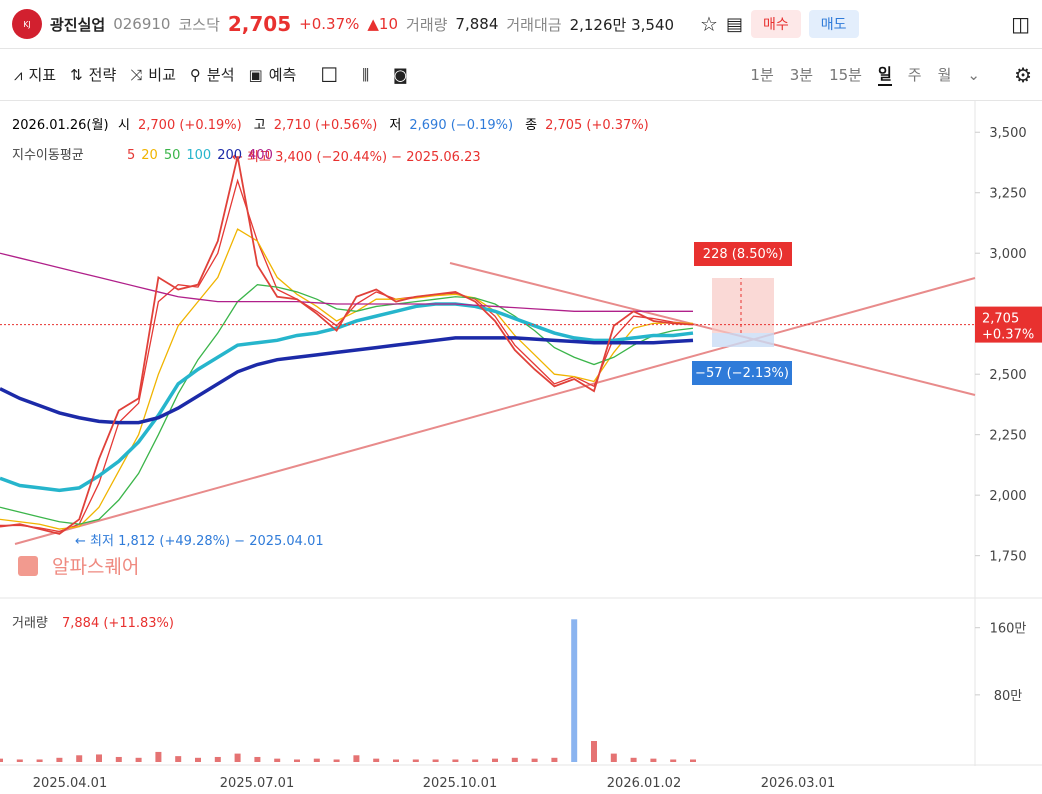 This screenshot has width=1042, height=794. I want to click on legend-entry: 5, so click(131, 155).